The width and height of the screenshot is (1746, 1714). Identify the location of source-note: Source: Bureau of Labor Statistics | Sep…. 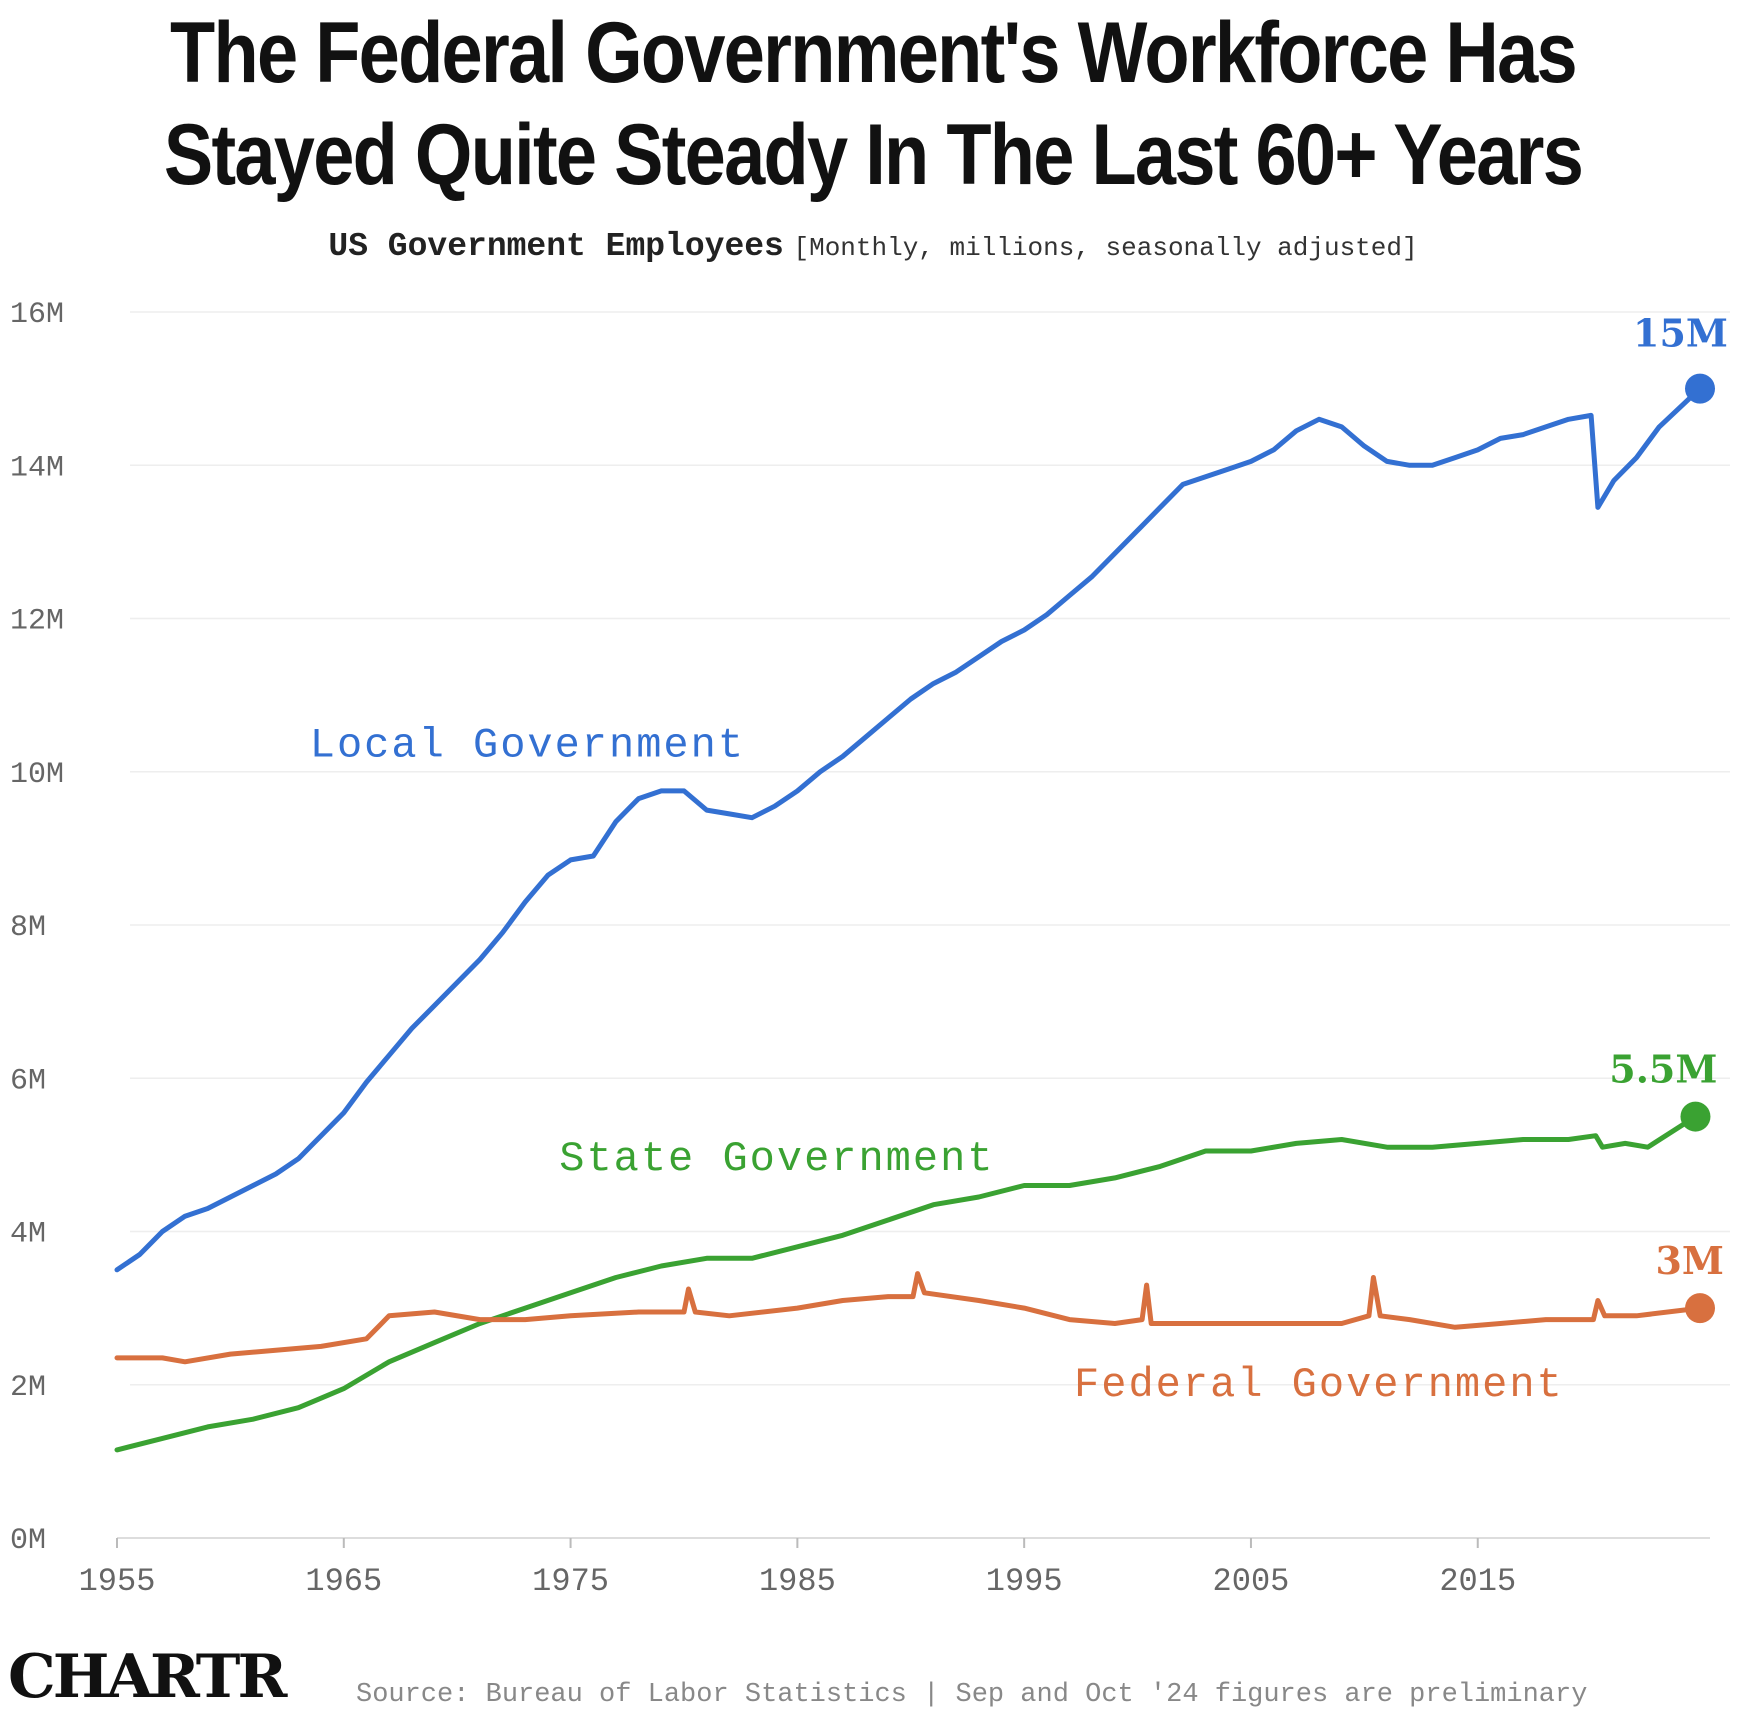
(972, 1695).